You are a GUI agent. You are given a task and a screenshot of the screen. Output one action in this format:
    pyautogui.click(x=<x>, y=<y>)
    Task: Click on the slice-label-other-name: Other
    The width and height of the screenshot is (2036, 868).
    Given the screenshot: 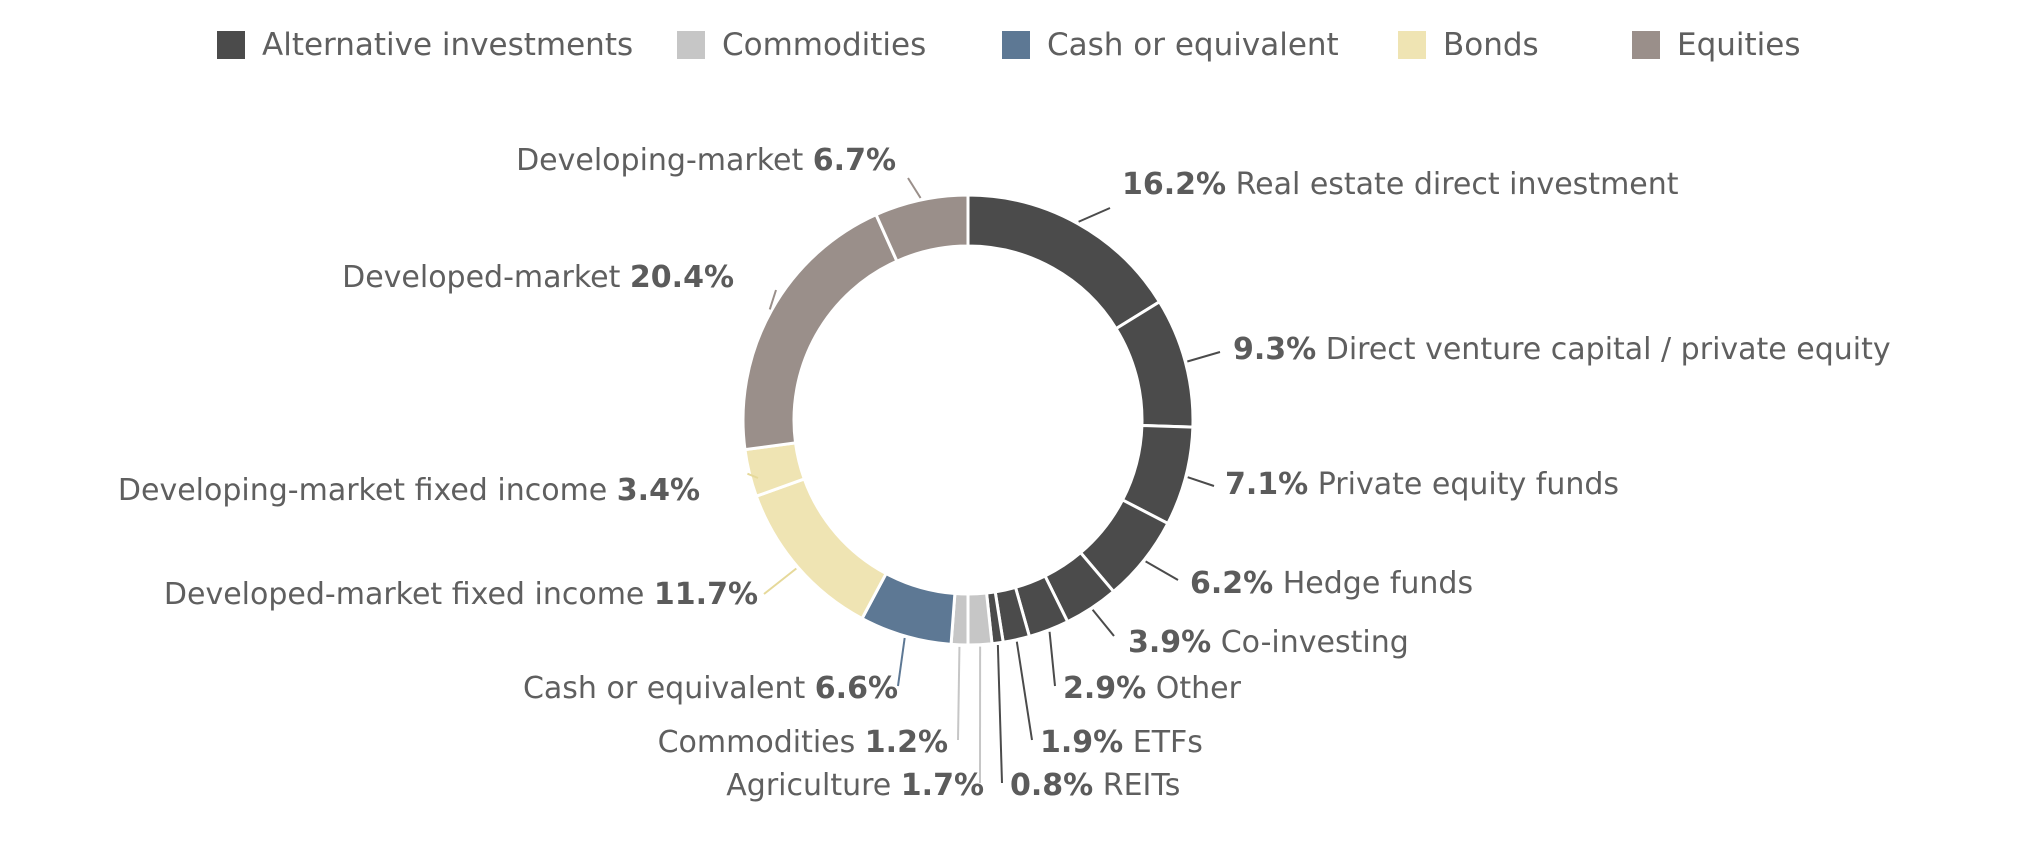 What is the action you would take?
    pyautogui.click(x=1193, y=688)
    